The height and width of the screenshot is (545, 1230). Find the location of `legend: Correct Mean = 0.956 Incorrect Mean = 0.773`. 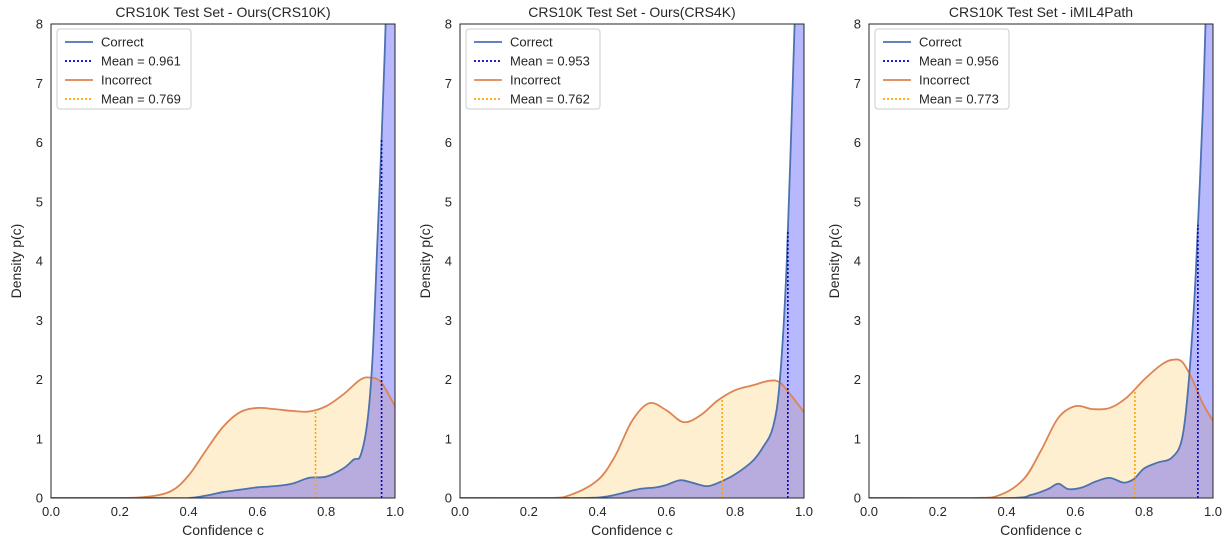

legend: Correct Mean = 0.956 Incorrect Mean = 0.773 is located at coordinates (942, 69).